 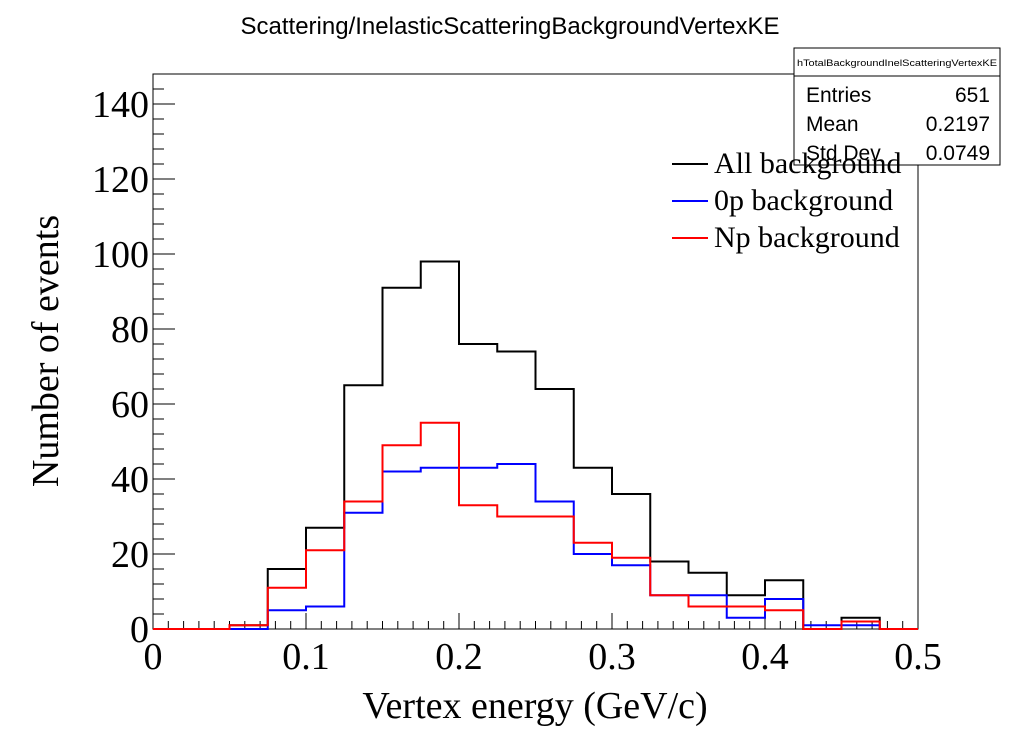 I want to click on stats-box-name: hTotalBackgroundInelScatteringVertexKE, so click(x=897, y=63).